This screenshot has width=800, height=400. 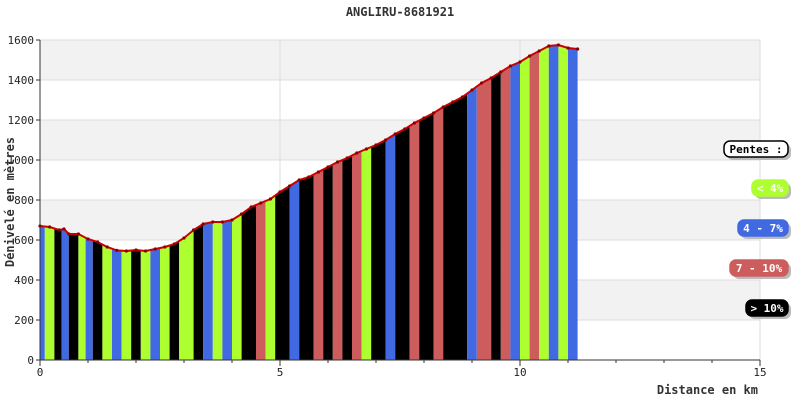 I want to click on grid-band, so click(x=400, y=60).